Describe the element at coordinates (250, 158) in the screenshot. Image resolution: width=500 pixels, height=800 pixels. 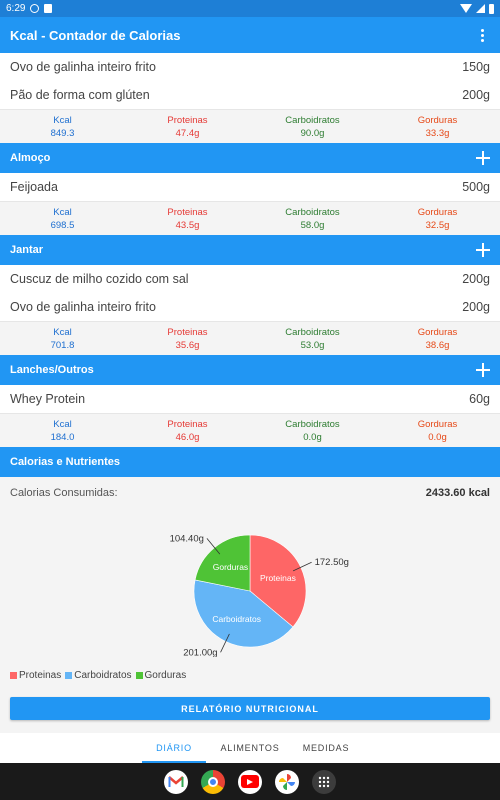
I see `section-header-lunch: Almoço` at that location.